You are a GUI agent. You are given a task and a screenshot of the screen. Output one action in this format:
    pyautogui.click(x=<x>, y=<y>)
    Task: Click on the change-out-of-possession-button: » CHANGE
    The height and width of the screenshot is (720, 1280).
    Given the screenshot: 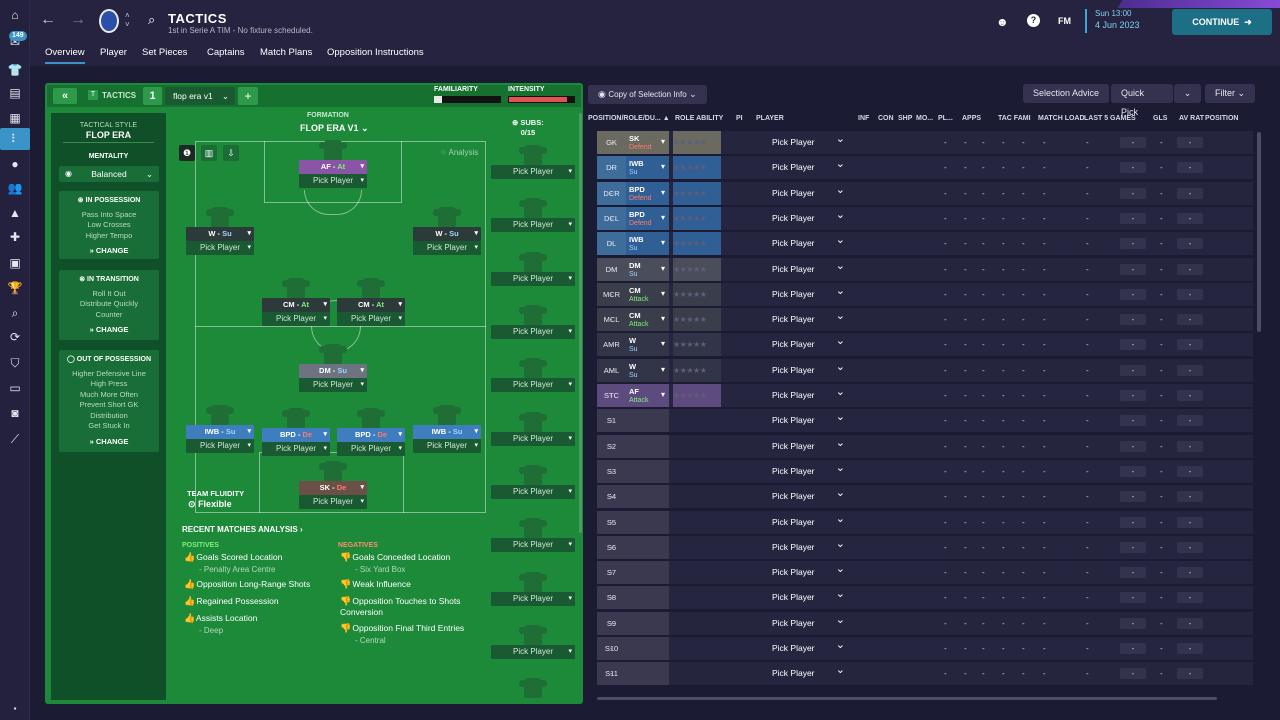 What is the action you would take?
    pyautogui.click(x=109, y=441)
    